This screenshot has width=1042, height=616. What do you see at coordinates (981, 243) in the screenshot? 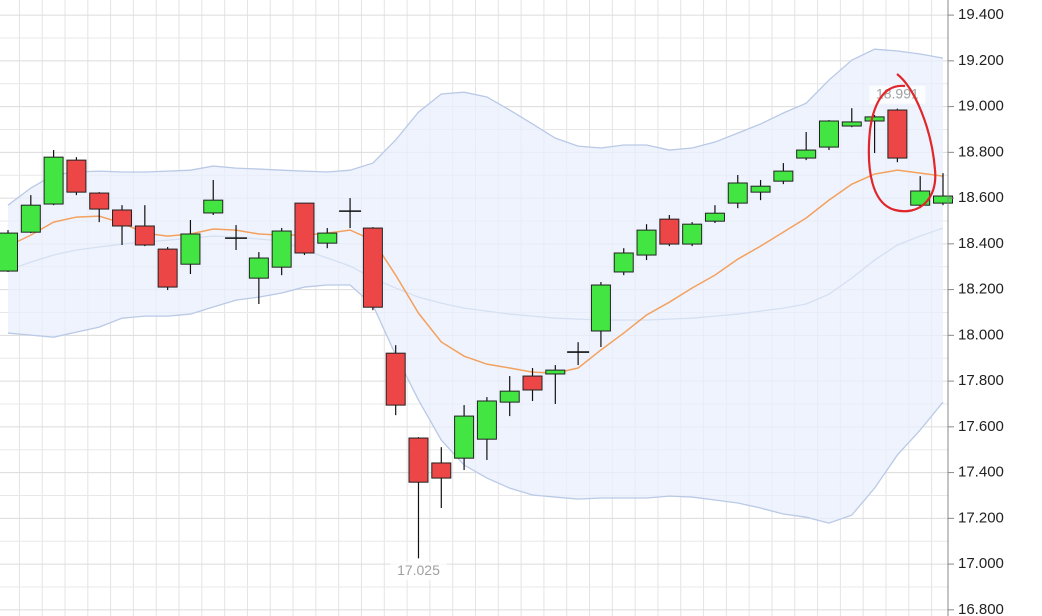
I see `y-tick-label: 18.400` at bounding box center [981, 243].